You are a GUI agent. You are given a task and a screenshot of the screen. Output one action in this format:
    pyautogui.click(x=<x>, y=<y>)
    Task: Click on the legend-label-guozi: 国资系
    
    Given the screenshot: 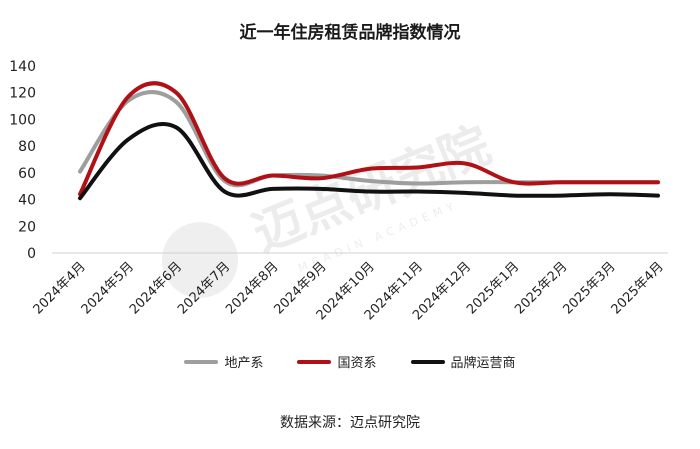 What is the action you would take?
    pyautogui.click(x=357, y=363)
    